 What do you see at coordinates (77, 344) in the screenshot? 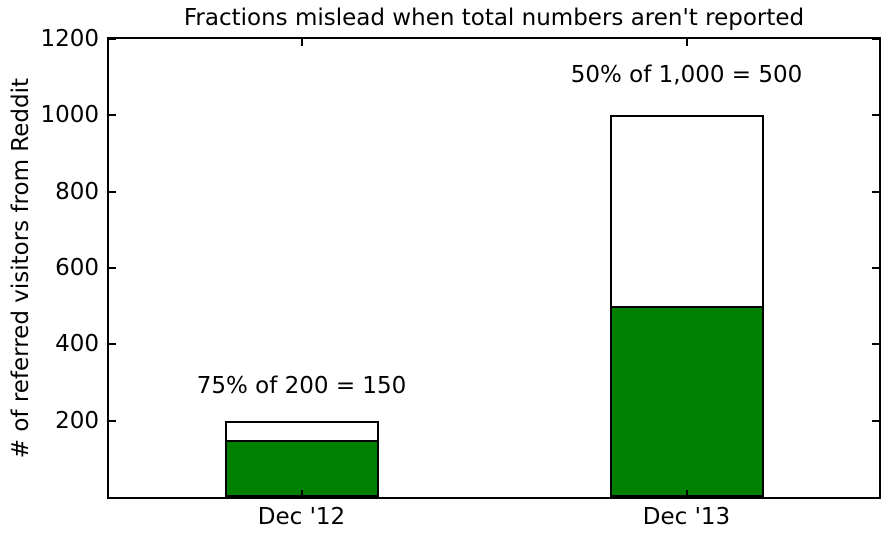
I see `y-tick-label: 400` at bounding box center [77, 344].